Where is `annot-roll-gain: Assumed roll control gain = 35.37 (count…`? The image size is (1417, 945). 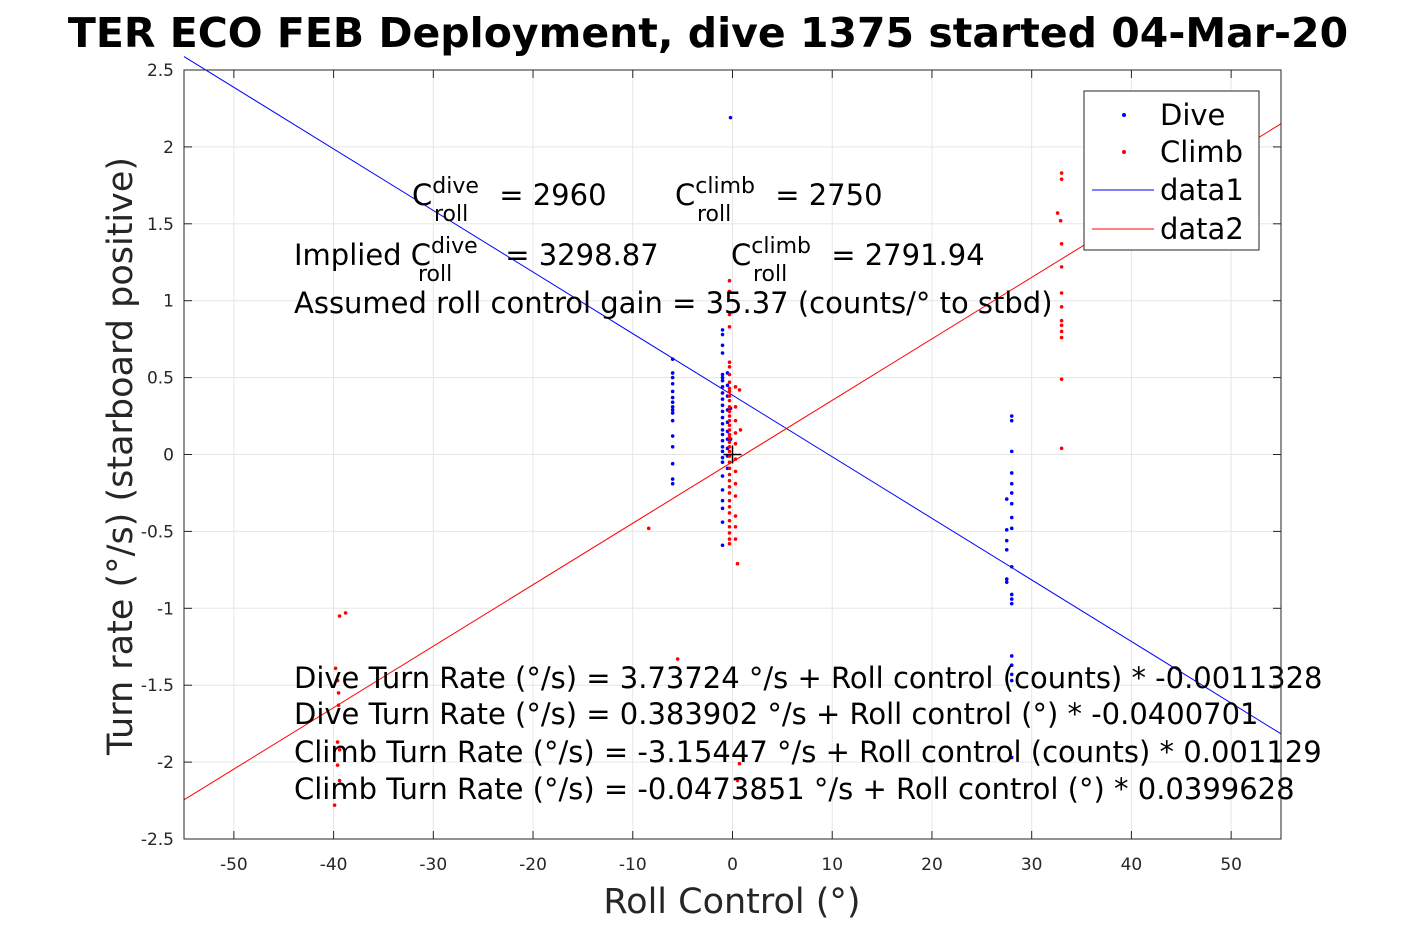 annot-roll-gain: Assumed roll control gain = 35.37 (count… is located at coordinates (673, 303).